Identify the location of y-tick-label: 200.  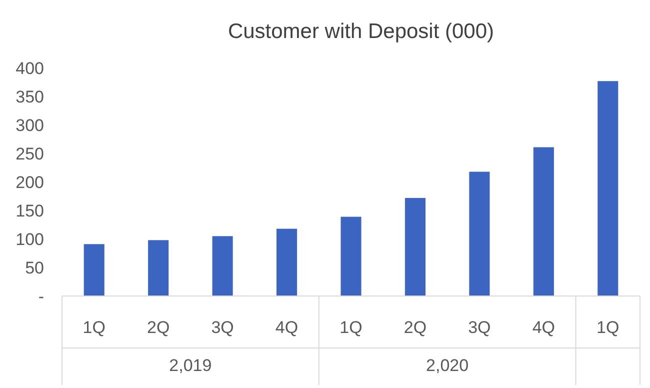
(30, 182).